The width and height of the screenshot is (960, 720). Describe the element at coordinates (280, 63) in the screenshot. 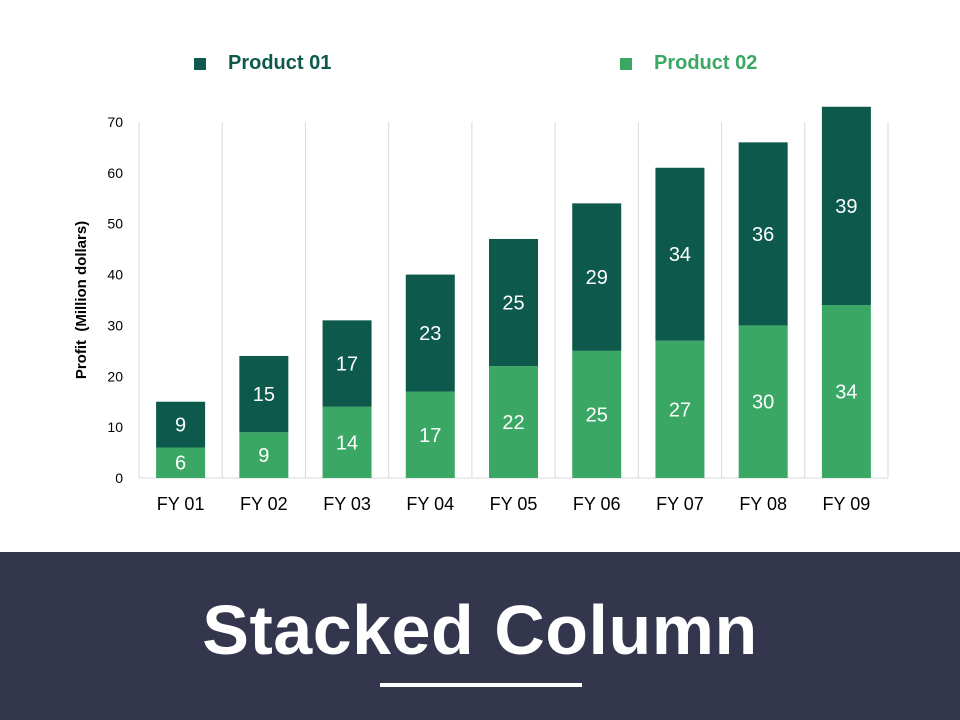

I see `legend-label-product-01: Product 01` at that location.